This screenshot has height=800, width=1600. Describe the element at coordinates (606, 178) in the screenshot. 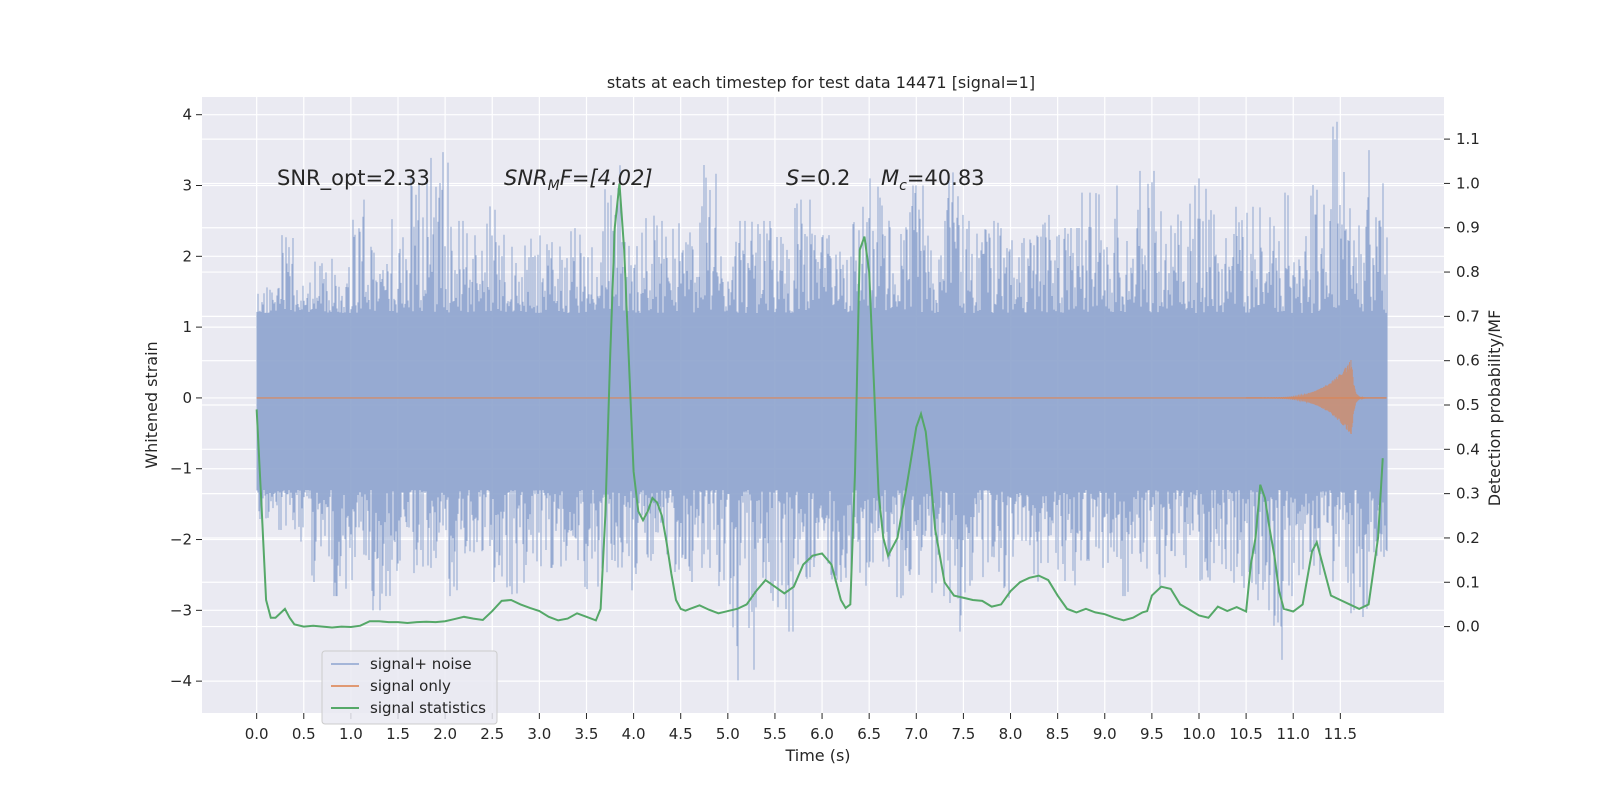

I see `annotation-snr-mf-value: F=[4.02]` at that location.